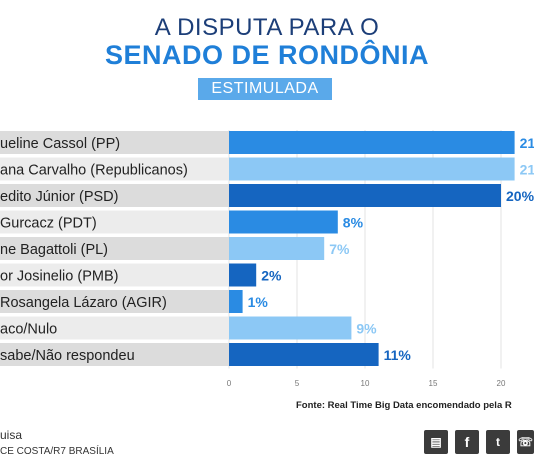 The height and width of the screenshot is (462, 534). I want to click on news-icon: ▤, so click(436, 442).